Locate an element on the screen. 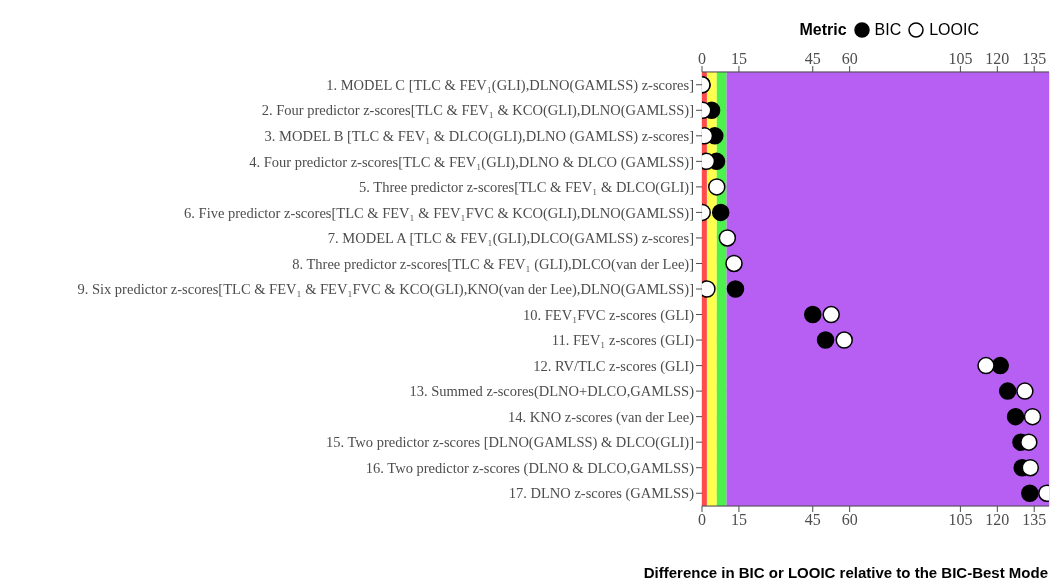 The image size is (1053, 587). y-tick-label: 1. MODEL C [TLC & FEV₁(GLI),DLNO(GAMLSS) z-scores] is located at coordinates (510, 85).